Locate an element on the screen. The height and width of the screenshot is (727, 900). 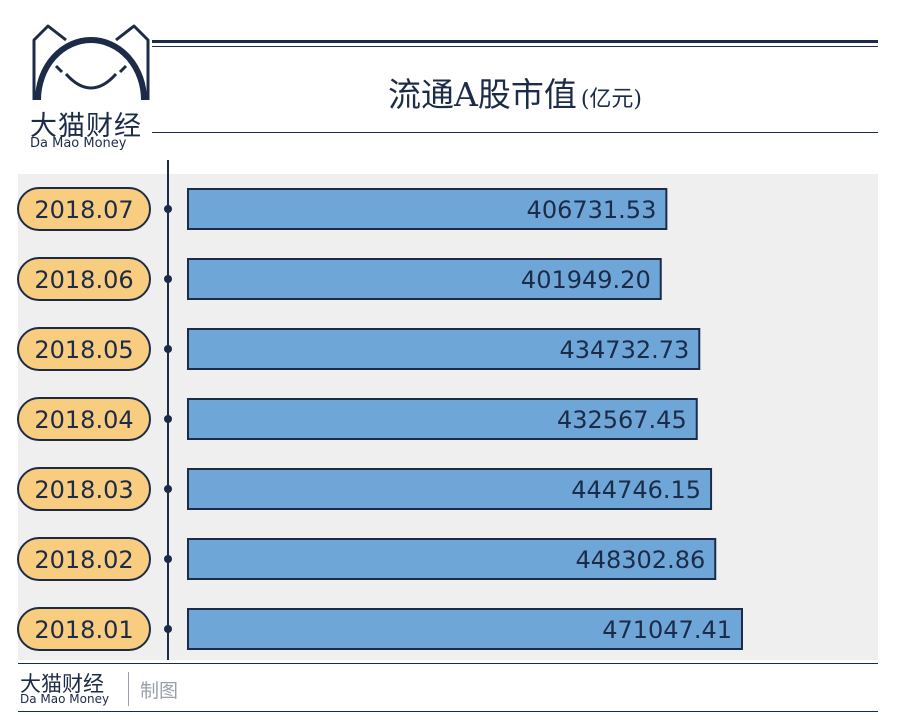
header-rule-bottom is located at coordinates (515, 132).